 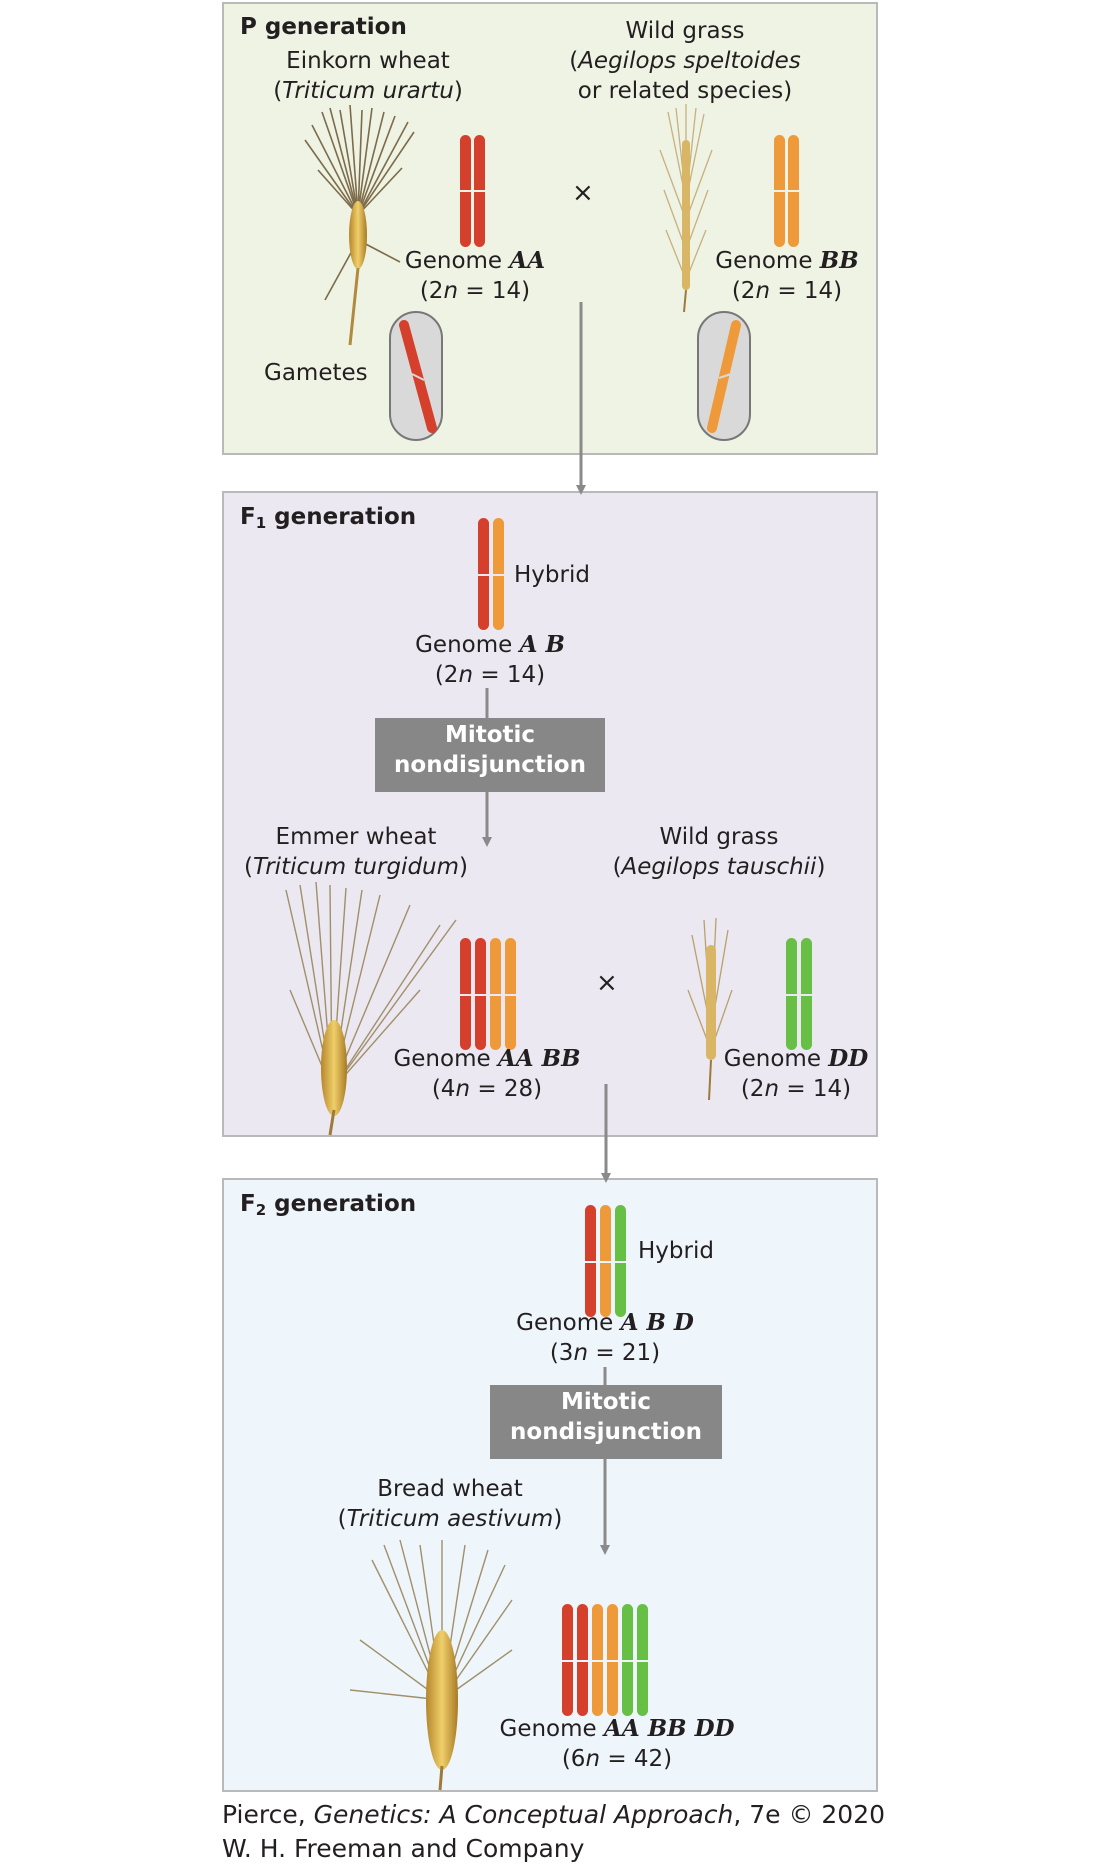 I want to click on tauschii-chromosomes, so click(x=799, y=994).